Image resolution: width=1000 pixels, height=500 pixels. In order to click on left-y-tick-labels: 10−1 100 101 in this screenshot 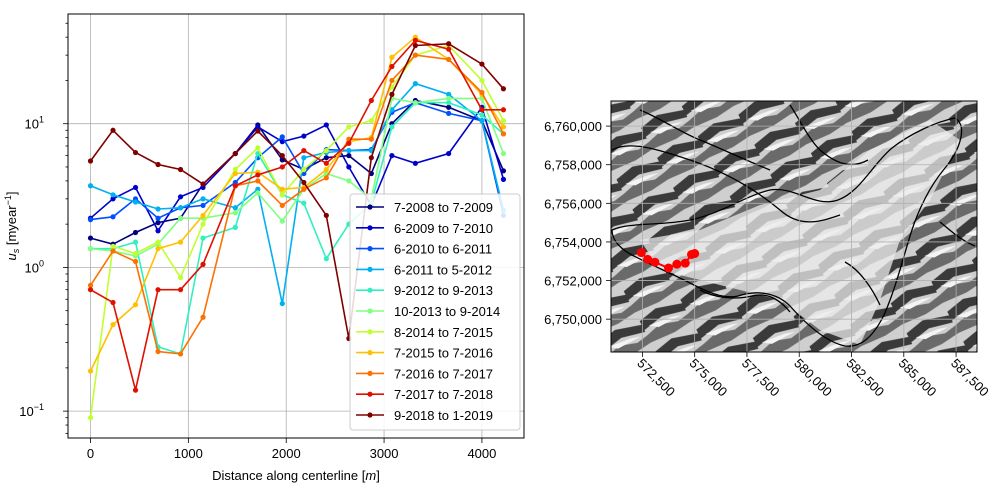, I will do `click(31, 267)`.